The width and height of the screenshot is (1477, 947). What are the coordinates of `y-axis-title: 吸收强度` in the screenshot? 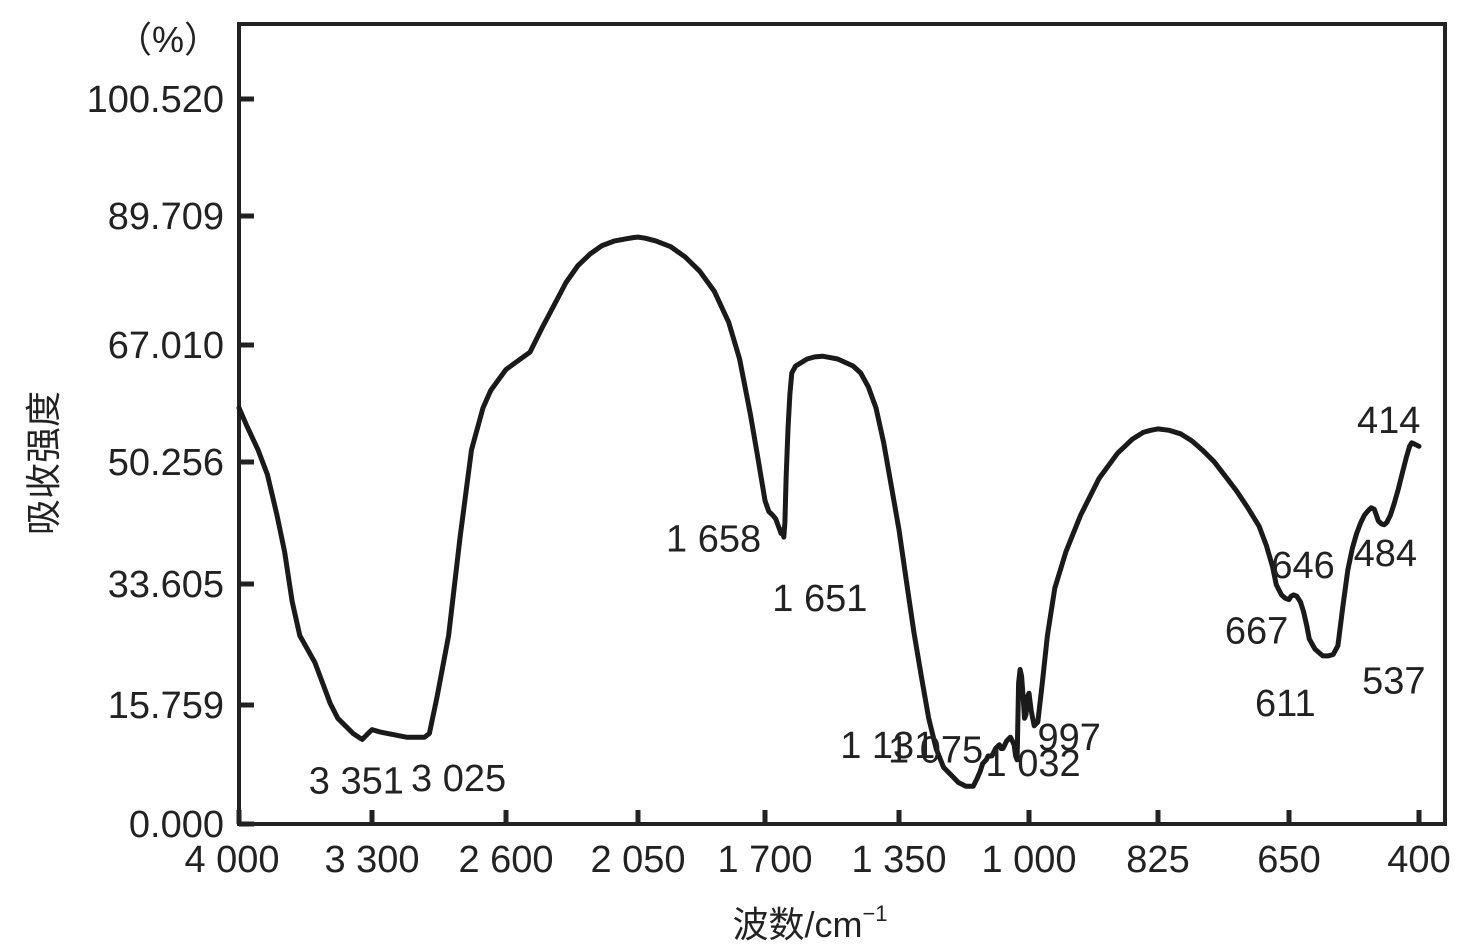 It's located at (43, 463).